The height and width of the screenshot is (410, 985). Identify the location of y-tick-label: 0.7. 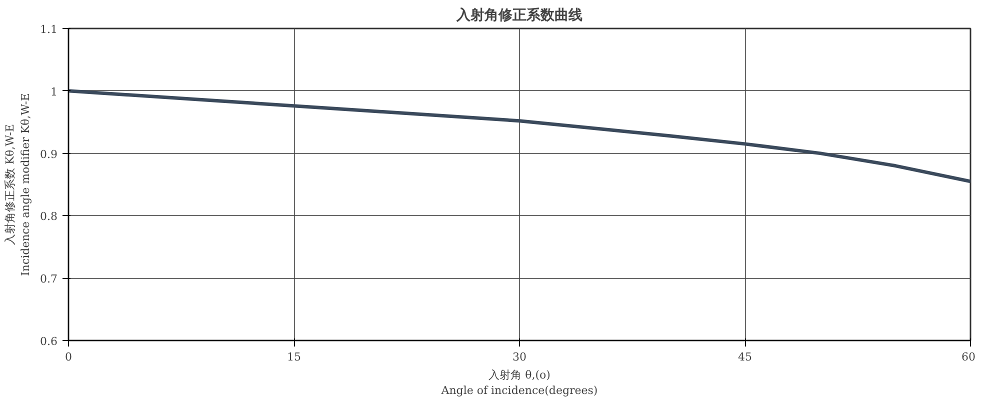
(49, 279).